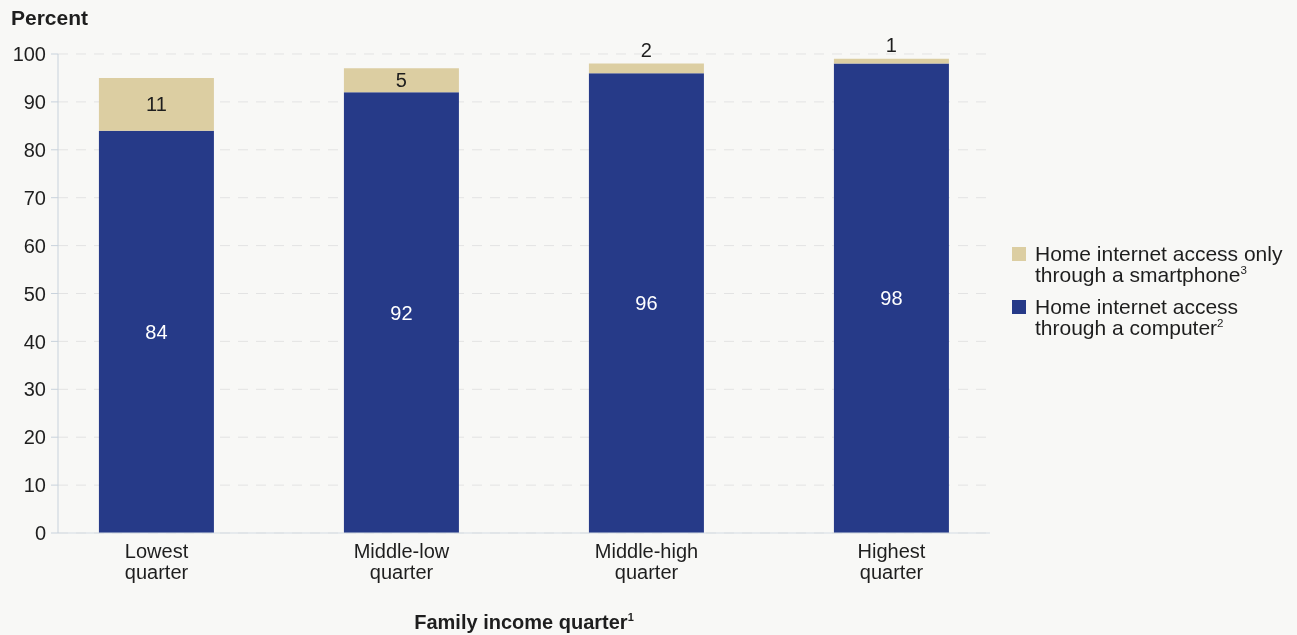  What do you see at coordinates (40, 533) in the screenshot?
I see `y-tick-label: 0` at bounding box center [40, 533].